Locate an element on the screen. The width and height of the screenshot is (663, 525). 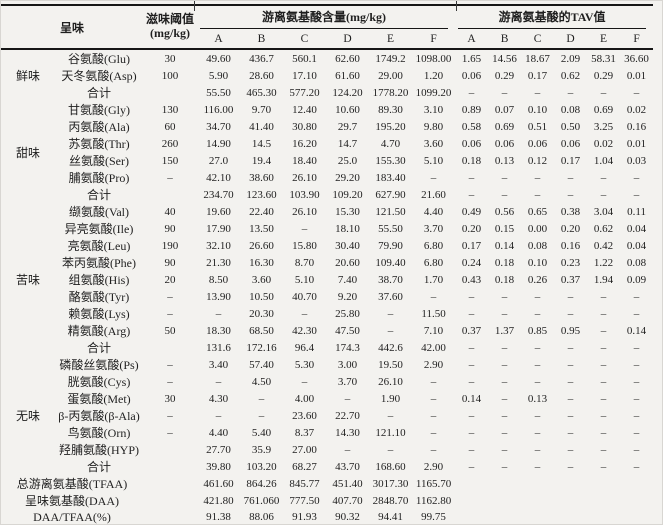
content-cell: 20.30 is located at coordinates (261, 313).